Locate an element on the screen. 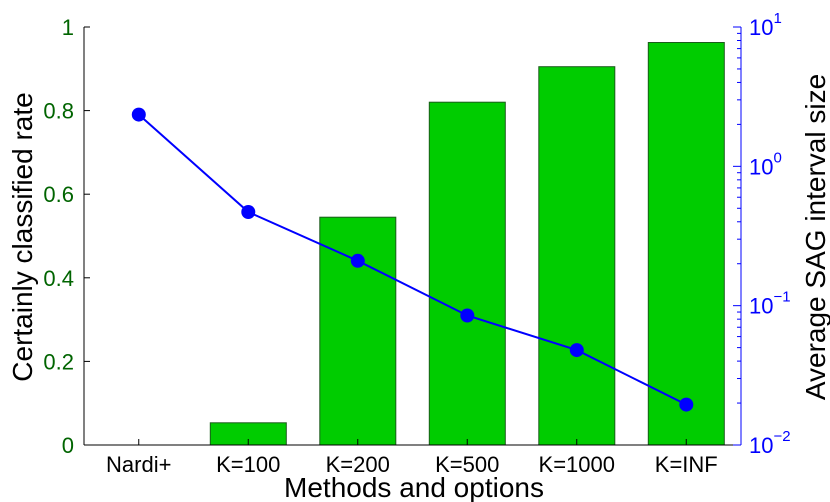 Image resolution: width=830 pixels, height=502 pixels. left-tick-label: 0 is located at coordinates (68, 445).